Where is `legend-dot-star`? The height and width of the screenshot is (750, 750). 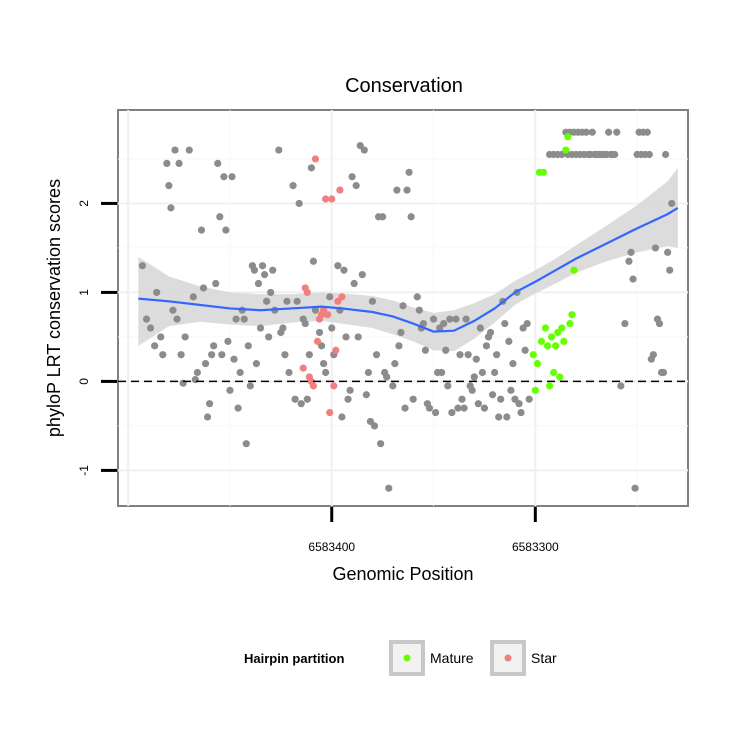 legend-dot-star is located at coordinates (508, 658).